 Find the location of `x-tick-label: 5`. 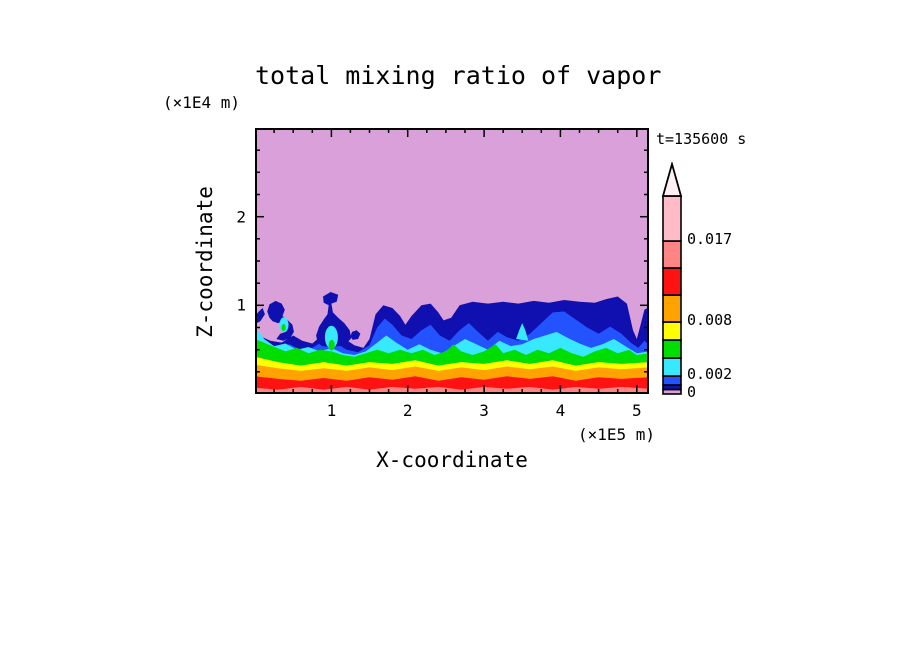

x-tick-label: 5 is located at coordinates (636, 410).